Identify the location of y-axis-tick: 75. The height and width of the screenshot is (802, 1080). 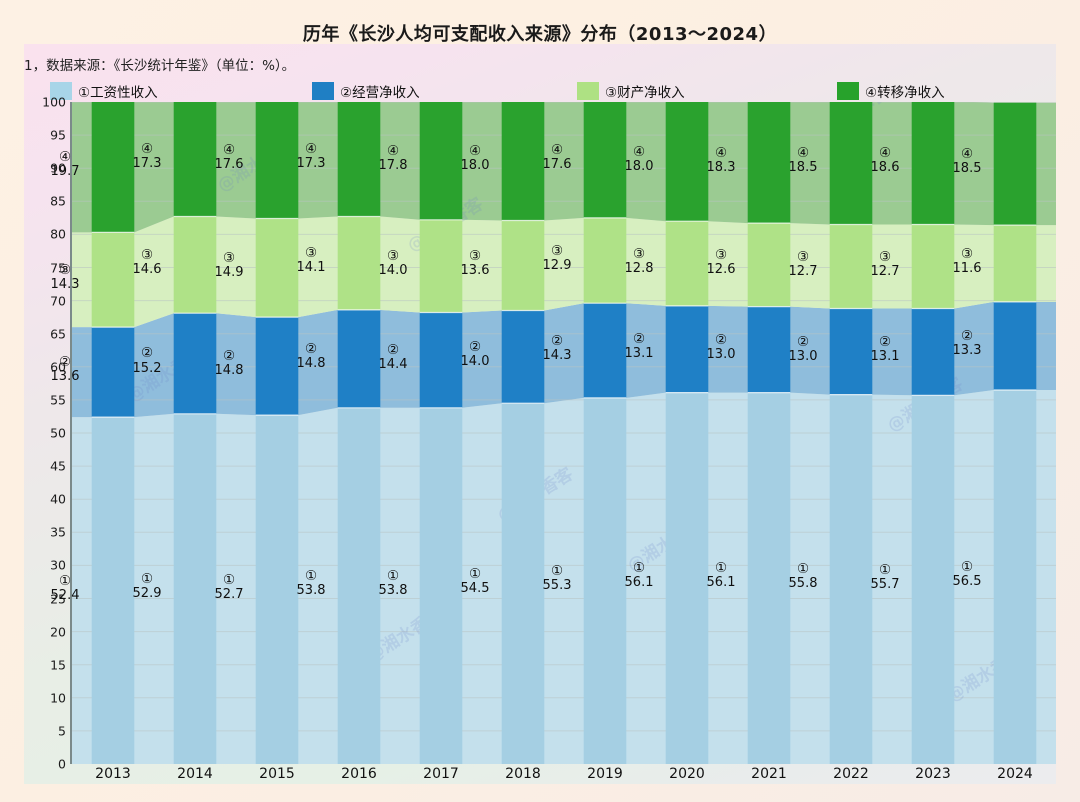
(58, 267).